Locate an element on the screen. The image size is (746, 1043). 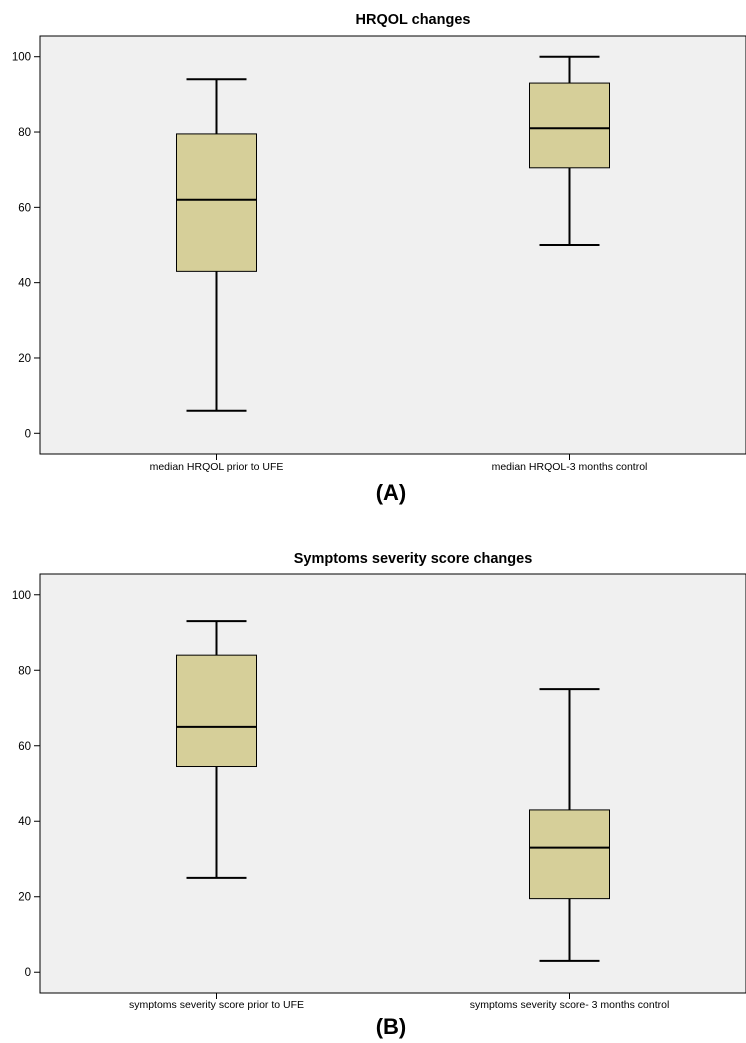
chart-title: Symptoms severity score changes is located at coordinates (413, 559).